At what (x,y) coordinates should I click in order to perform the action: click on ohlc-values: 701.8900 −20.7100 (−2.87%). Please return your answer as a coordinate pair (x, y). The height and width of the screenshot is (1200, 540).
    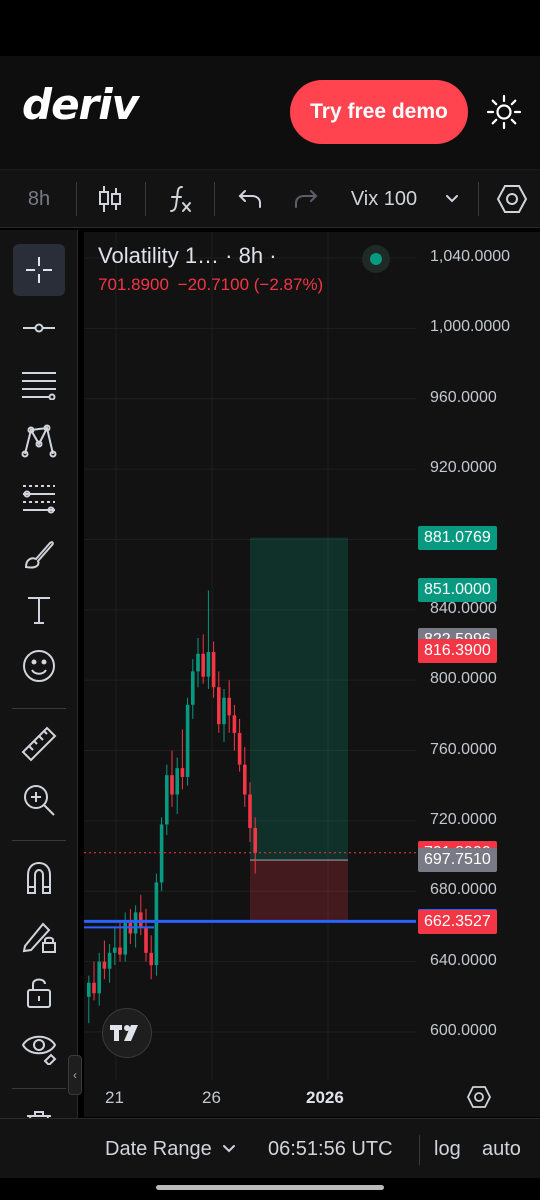
    Looking at the image, I should click on (210, 285).